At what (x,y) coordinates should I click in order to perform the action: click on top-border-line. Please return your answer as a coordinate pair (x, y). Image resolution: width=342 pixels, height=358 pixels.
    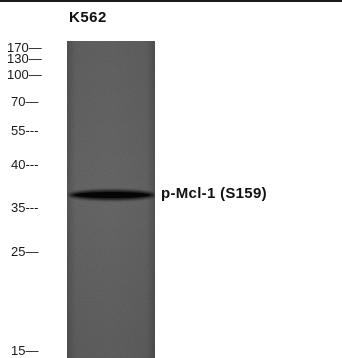
    Looking at the image, I should click on (171, 1).